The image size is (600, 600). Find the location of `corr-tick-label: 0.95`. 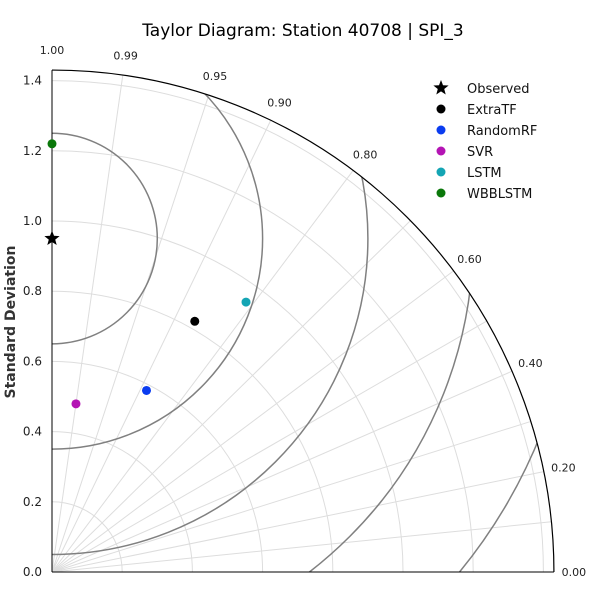

corr-tick-label: 0.95 is located at coordinates (215, 76).